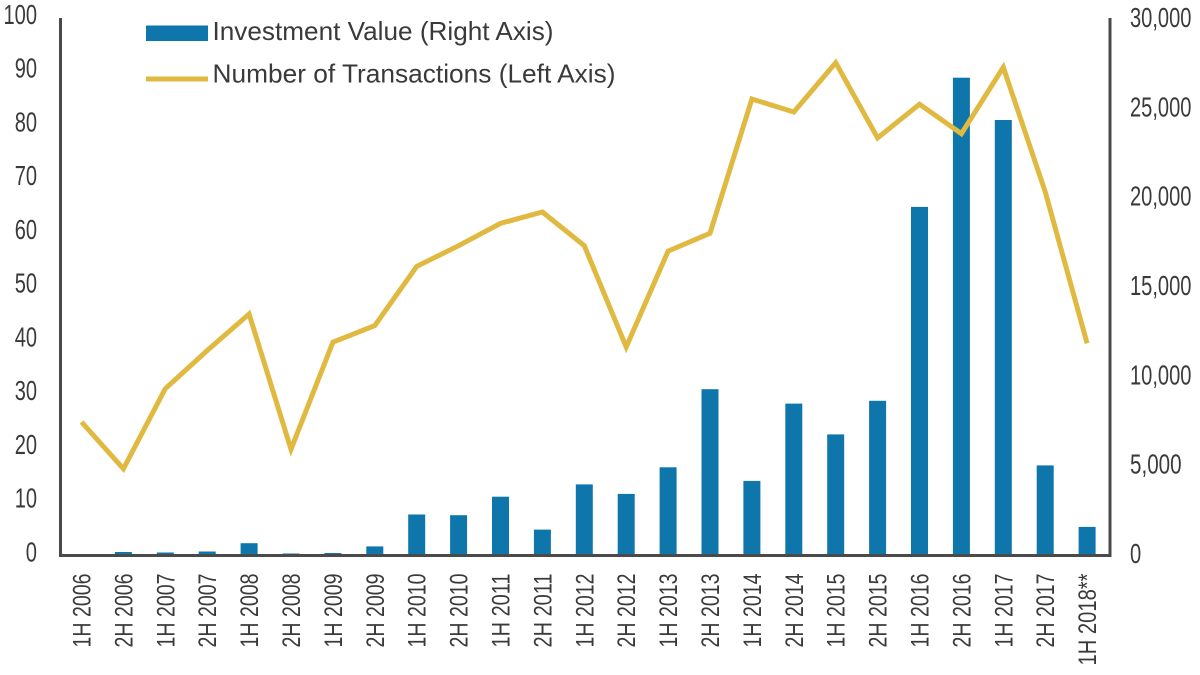 This screenshot has height=675, width=1200. I want to click on svg-text: 30,000, so click(1160, 17).